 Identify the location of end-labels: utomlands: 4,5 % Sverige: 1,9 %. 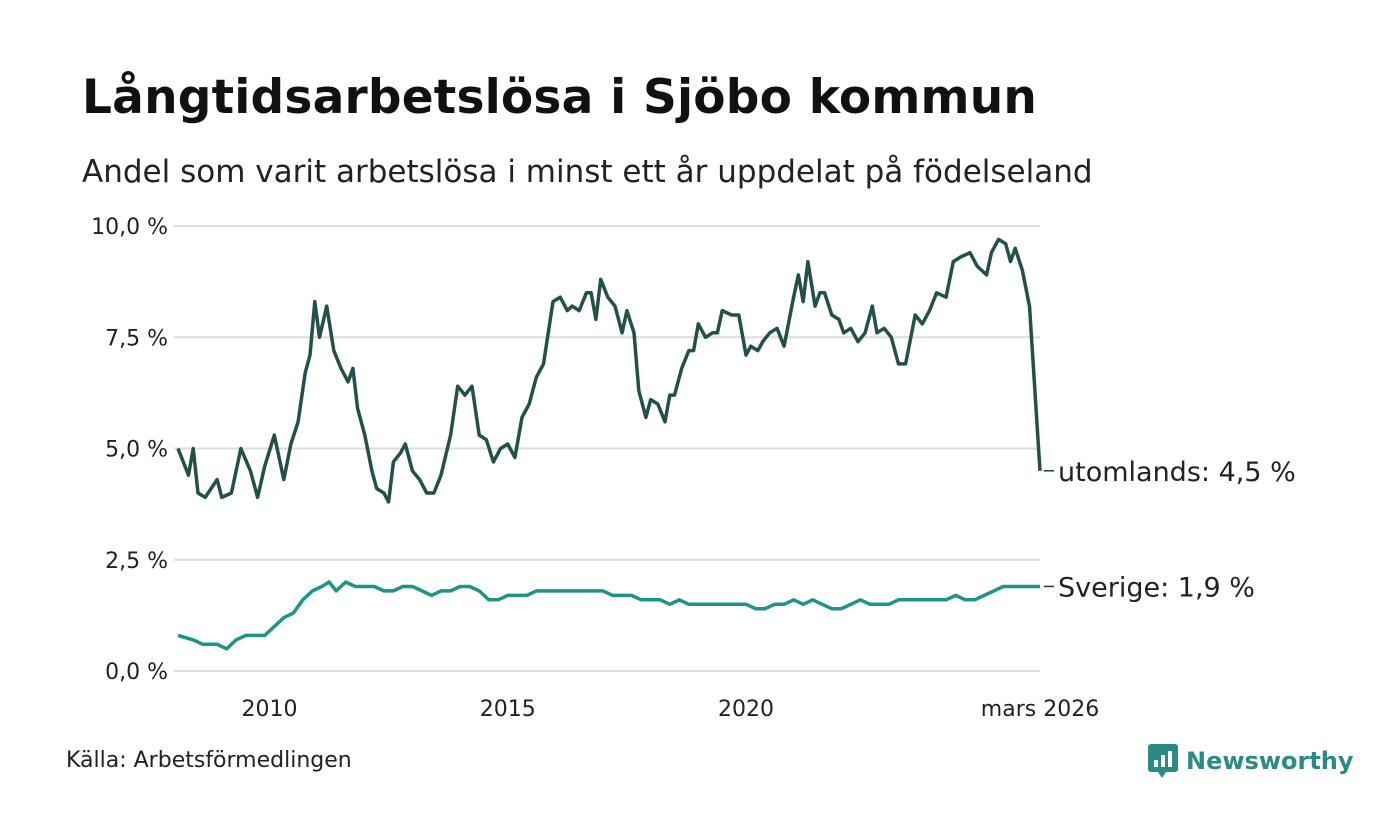
(1170, 530).